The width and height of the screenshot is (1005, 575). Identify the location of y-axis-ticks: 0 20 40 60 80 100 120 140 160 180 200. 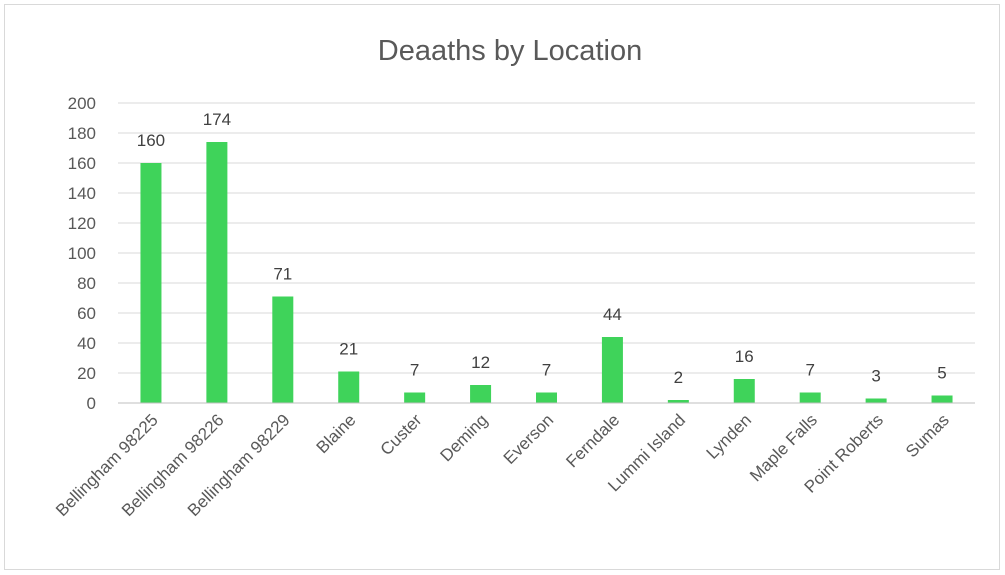
(82, 253).